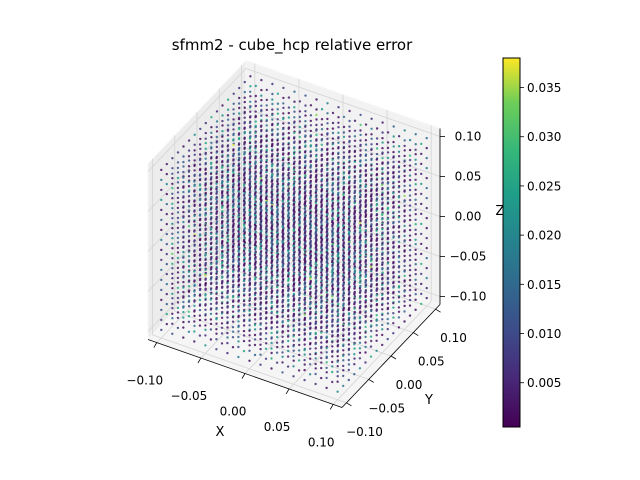 This screenshot has height=480, width=640. What do you see at coordinates (349, 404) in the screenshot?
I see `y-tick-mark` at bounding box center [349, 404].